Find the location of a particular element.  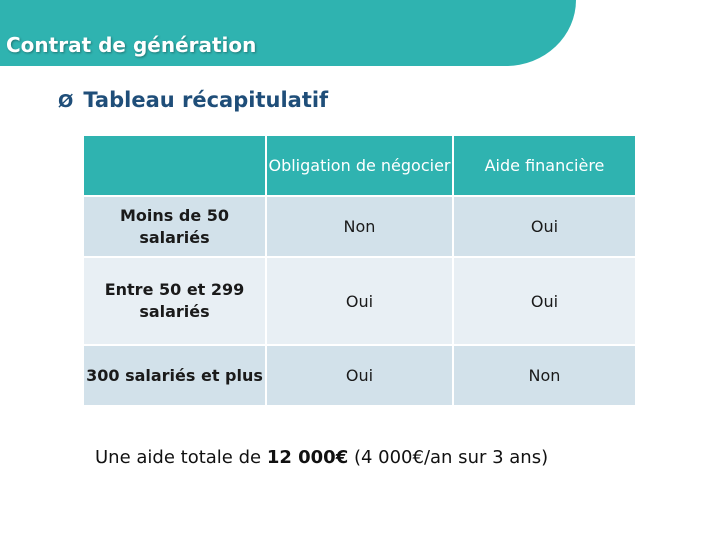

header-corner-cell is located at coordinates (174, 165).